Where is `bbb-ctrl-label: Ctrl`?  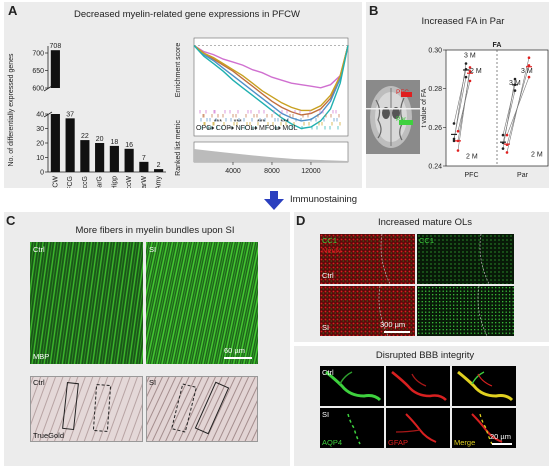 bbb-ctrl-label: Ctrl is located at coordinates (328, 372).